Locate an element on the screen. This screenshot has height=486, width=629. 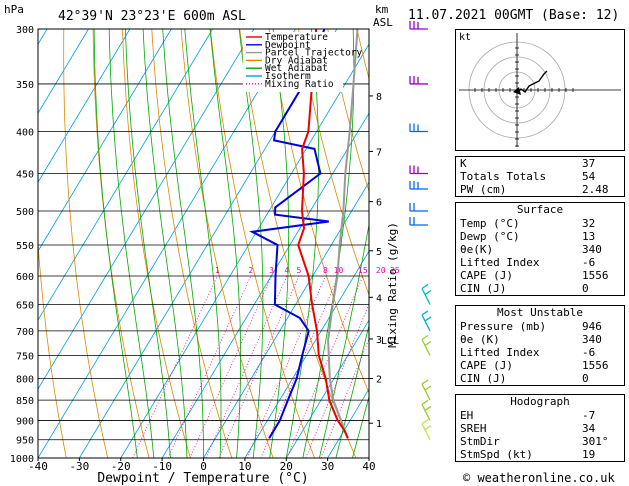
lcl-label: LCL is located at coordinates (390, 341).